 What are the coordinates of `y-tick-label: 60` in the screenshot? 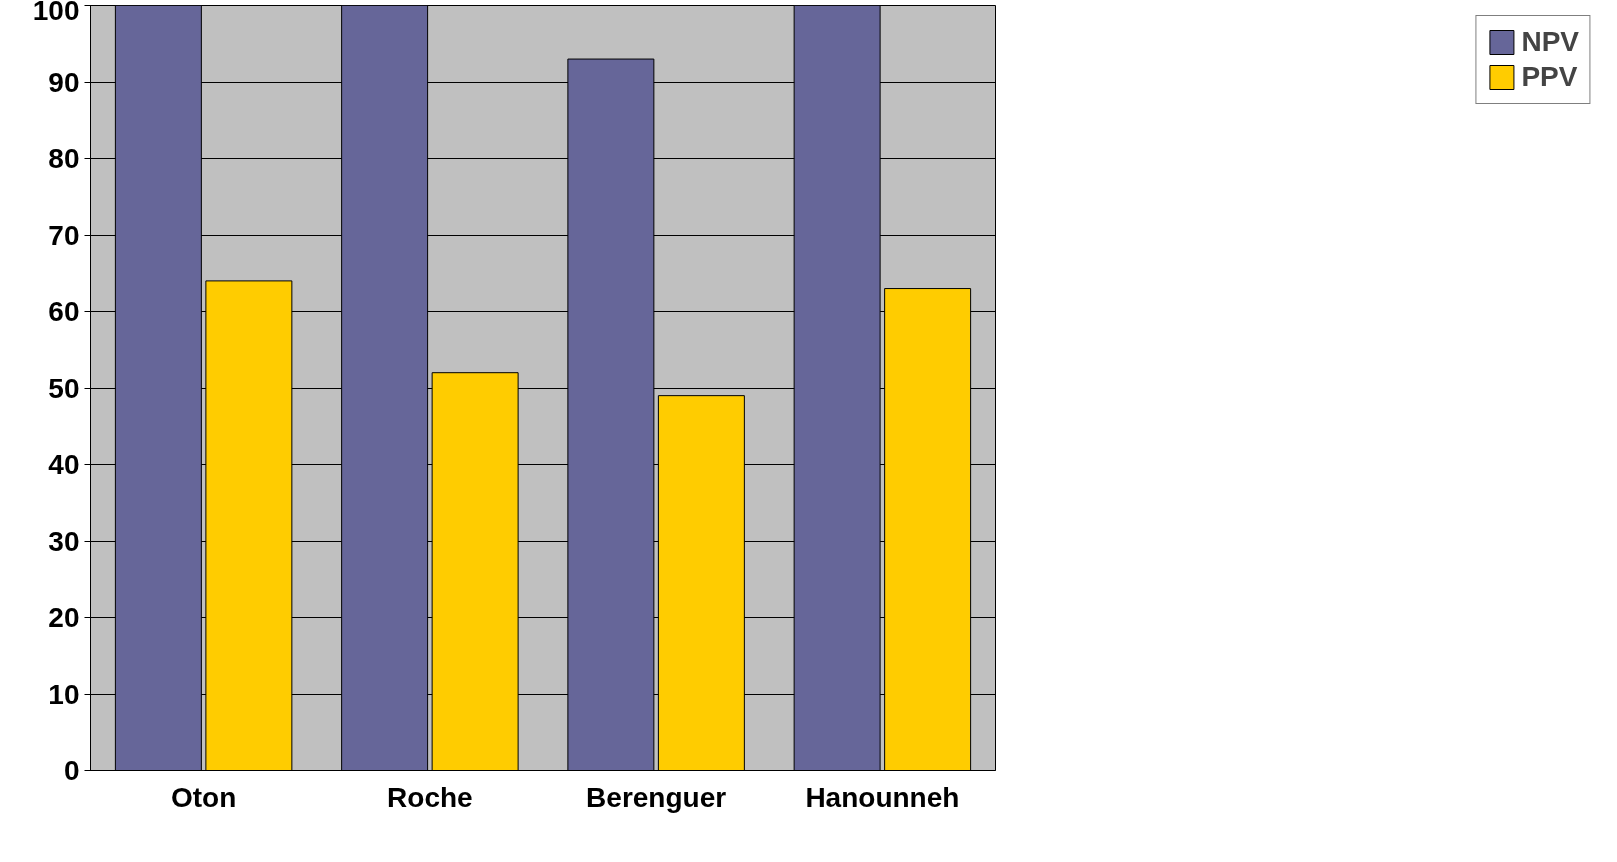 It's located at (64, 311).